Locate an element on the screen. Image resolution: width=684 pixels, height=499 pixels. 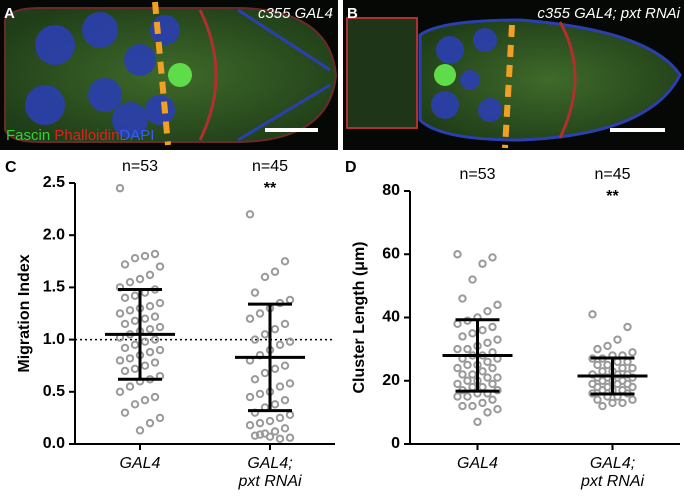
y-tick-label: 1.5 is located at coordinates (54, 287).